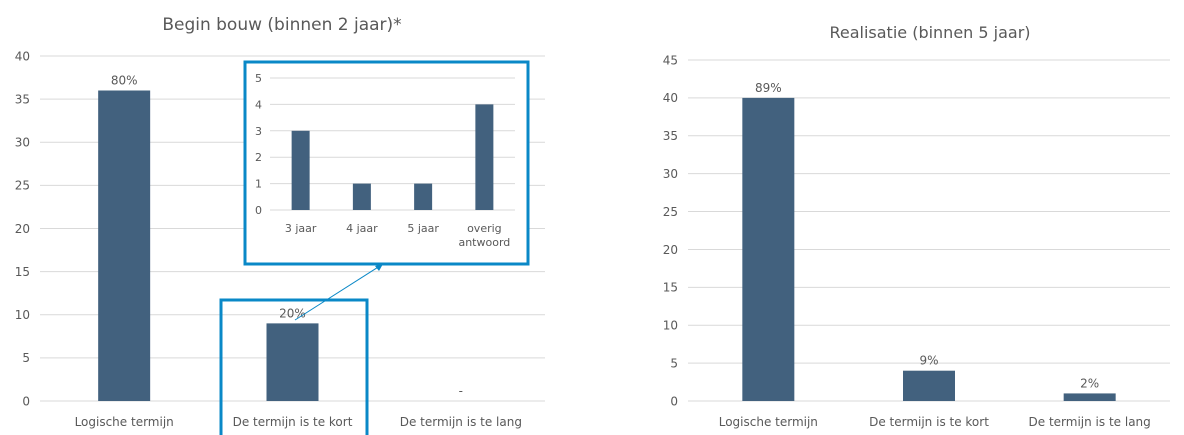  I want to click on chart1-ytick-label: 25, so click(22, 186).